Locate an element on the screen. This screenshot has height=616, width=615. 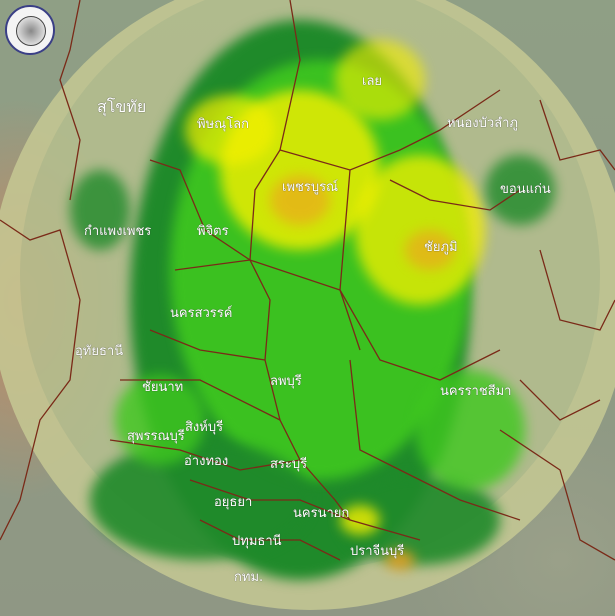
province-label: เพชรบูรณ์ is located at coordinates (310, 187).